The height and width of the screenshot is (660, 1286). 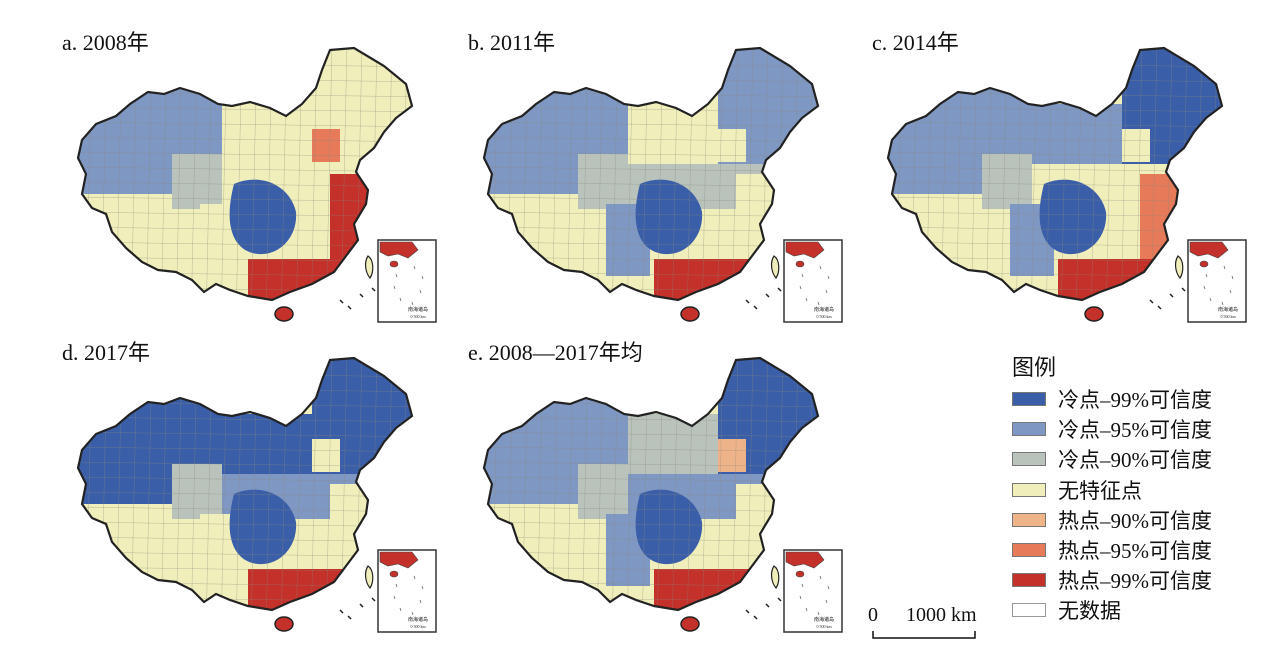 I want to click on legend-label: 无数据, so click(x=1089, y=611).